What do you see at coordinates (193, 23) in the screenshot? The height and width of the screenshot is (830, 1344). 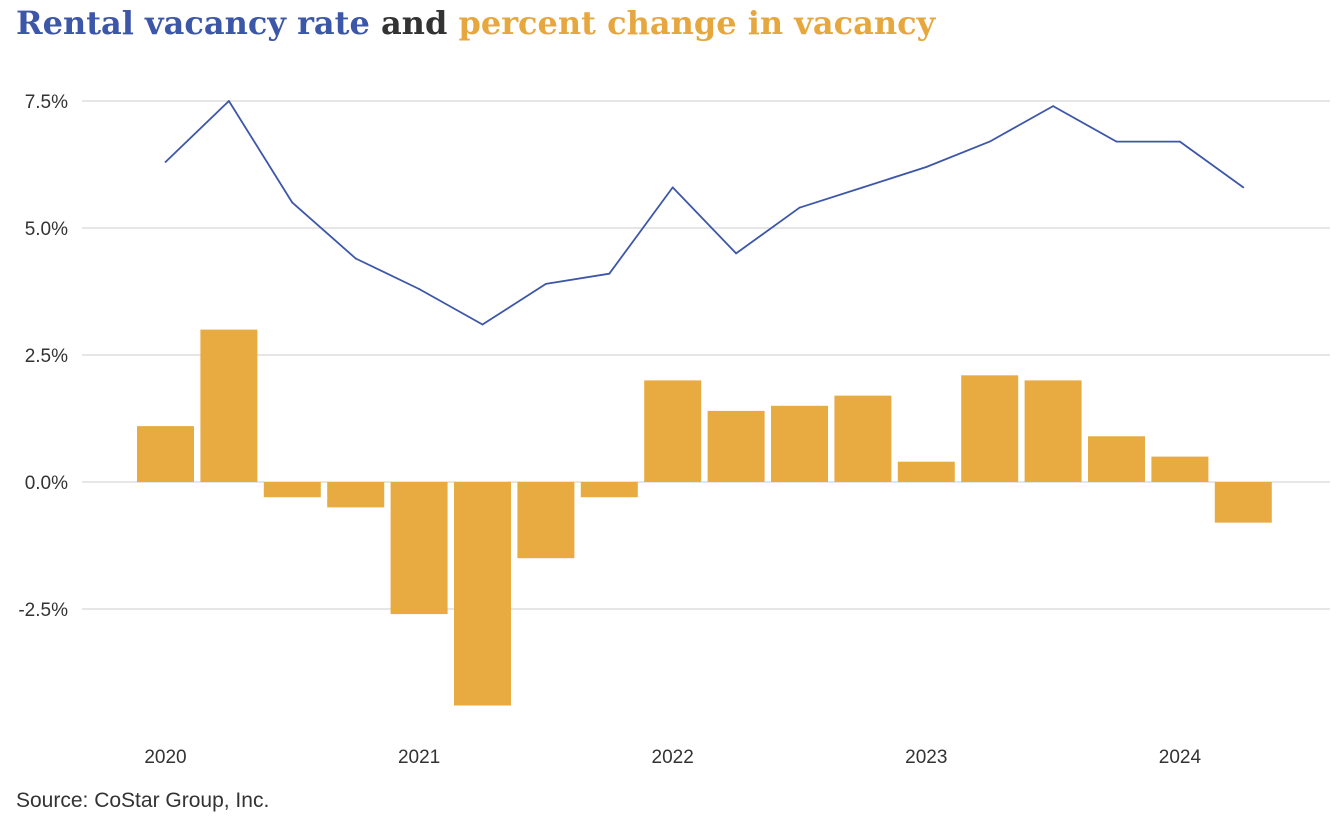 I see `title-vacancy-rate: Rental vacancy rate` at bounding box center [193, 23].